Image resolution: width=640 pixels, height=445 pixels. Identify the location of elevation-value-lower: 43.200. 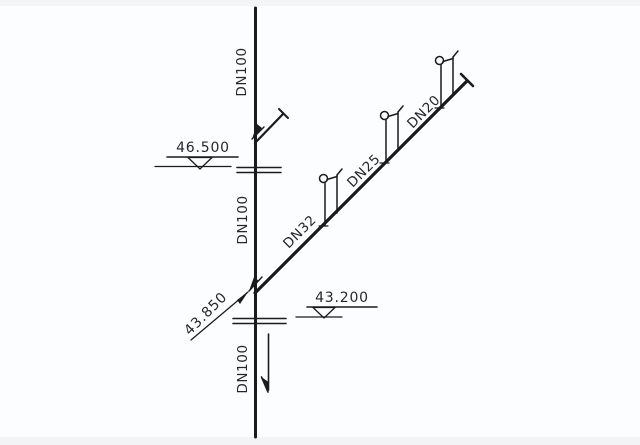
(342, 298).